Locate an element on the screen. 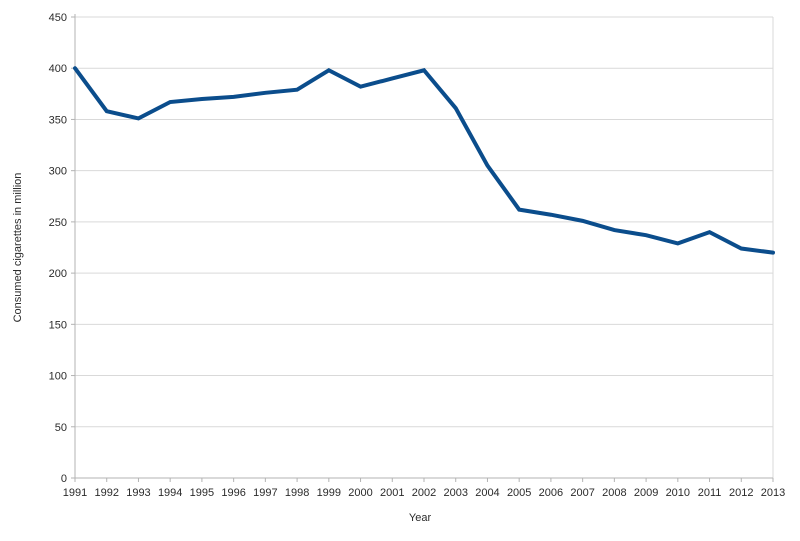  x-tick-label: 1992 is located at coordinates (106, 493).